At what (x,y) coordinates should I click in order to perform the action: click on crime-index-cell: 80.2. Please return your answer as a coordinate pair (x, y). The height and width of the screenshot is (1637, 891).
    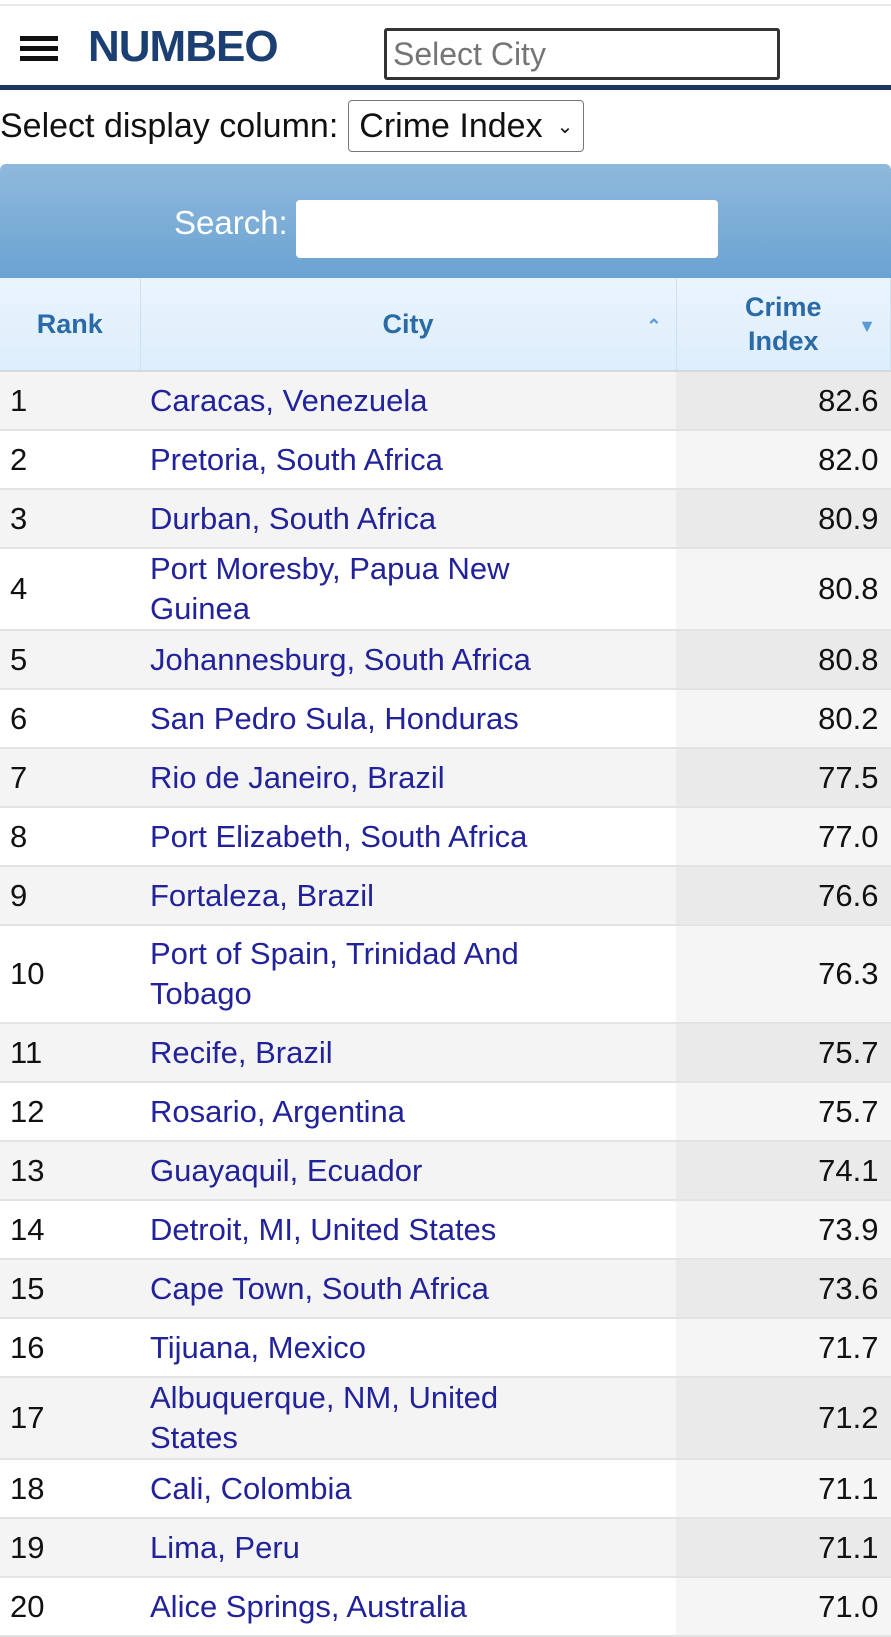
    Looking at the image, I should click on (783, 719).